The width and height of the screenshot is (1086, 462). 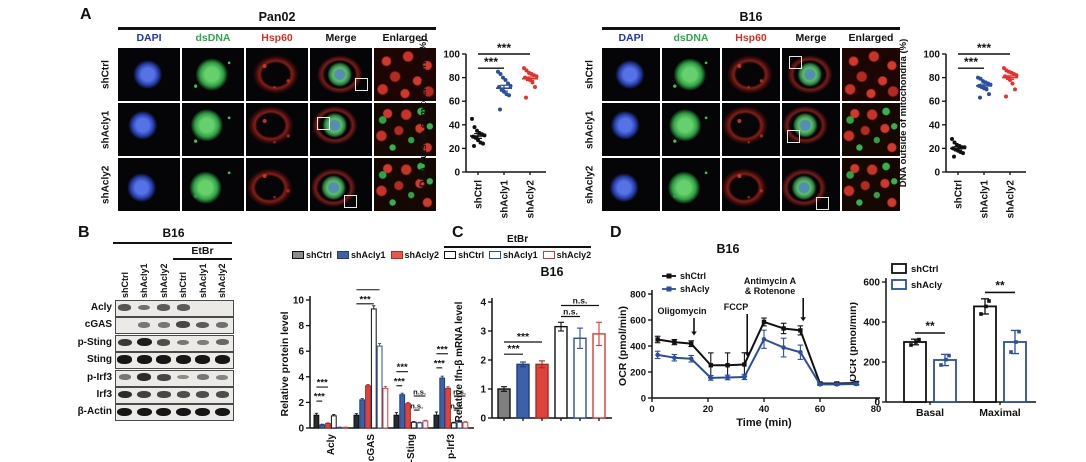 What do you see at coordinates (301, 403) in the screenshot?
I see `y-tick-label: 2` at bounding box center [301, 403].